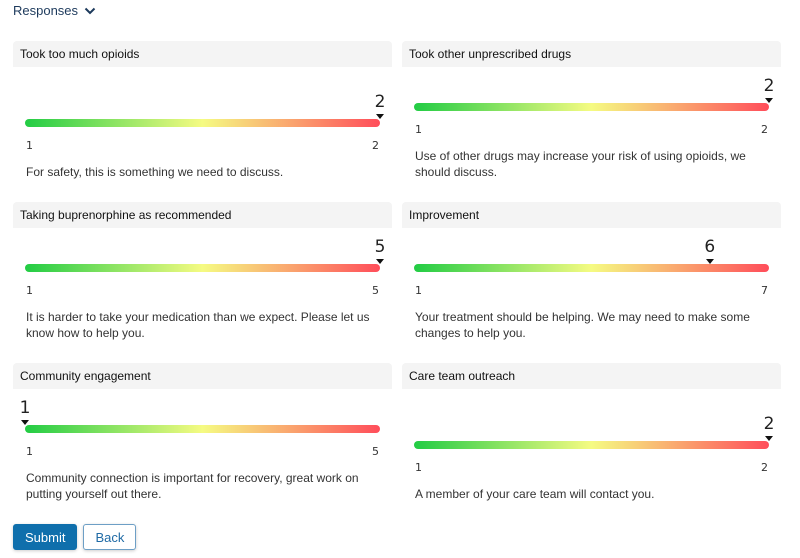 The image size is (800, 558). What do you see at coordinates (45, 537) in the screenshot?
I see `submit-button: Submit` at bounding box center [45, 537].